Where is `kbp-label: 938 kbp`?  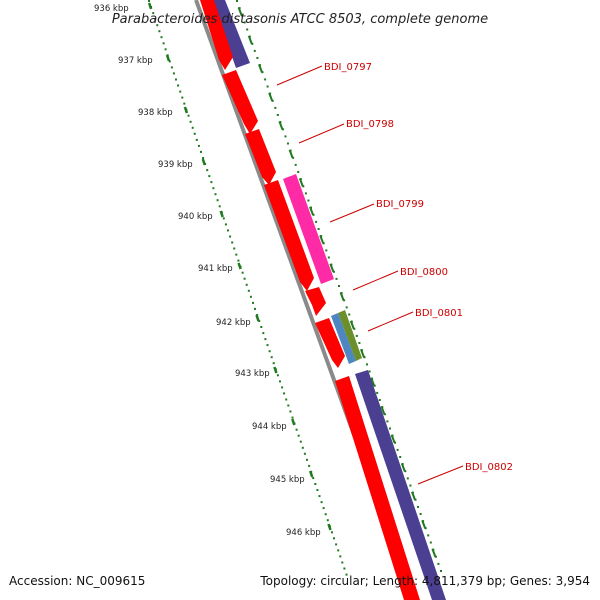 kbp-label: 938 kbp is located at coordinates (155, 113).